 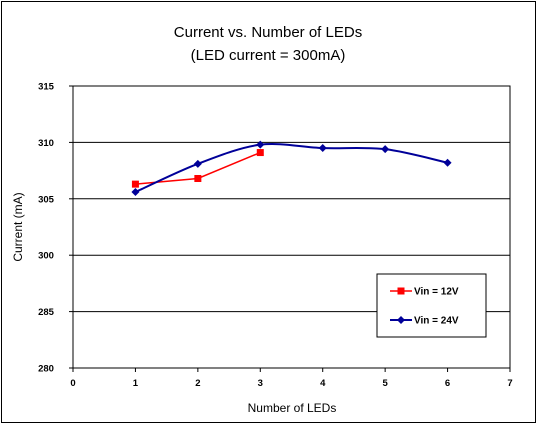 I want to click on y-tick-label-5: 315, so click(x=46, y=87).